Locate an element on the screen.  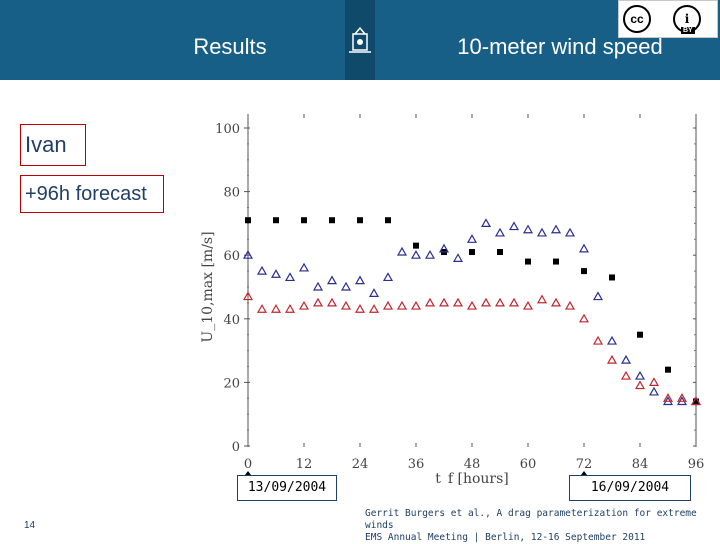
y-tick-label: 20 is located at coordinates (231, 383).